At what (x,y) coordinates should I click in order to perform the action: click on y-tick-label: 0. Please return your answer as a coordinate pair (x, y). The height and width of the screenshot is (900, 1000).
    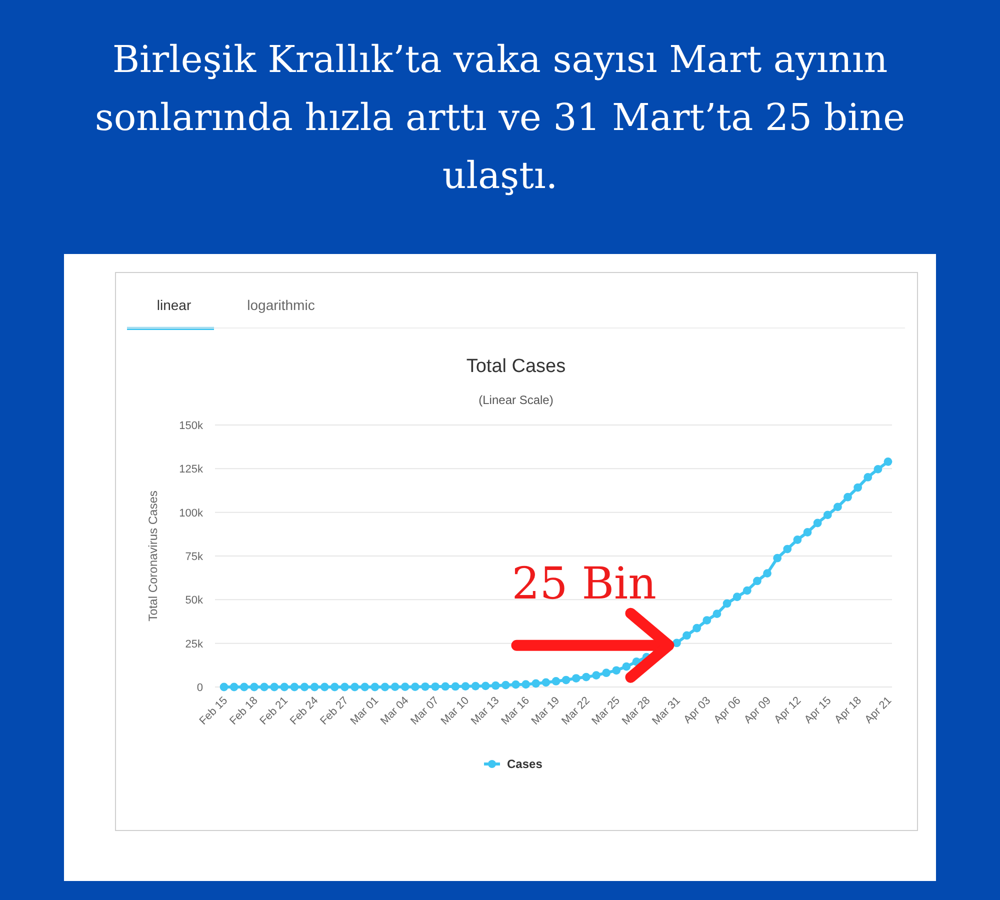
    Looking at the image, I should click on (199, 688).